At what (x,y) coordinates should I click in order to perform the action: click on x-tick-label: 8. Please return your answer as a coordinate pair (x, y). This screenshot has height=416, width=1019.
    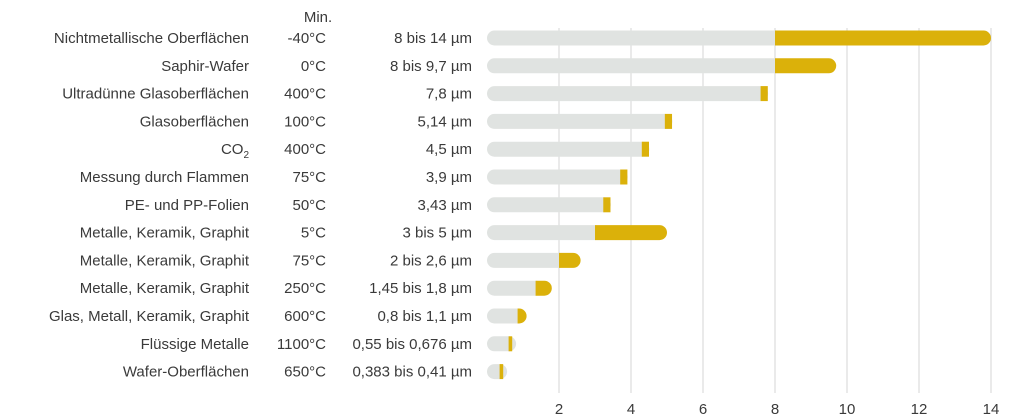
    Looking at the image, I should click on (775, 408).